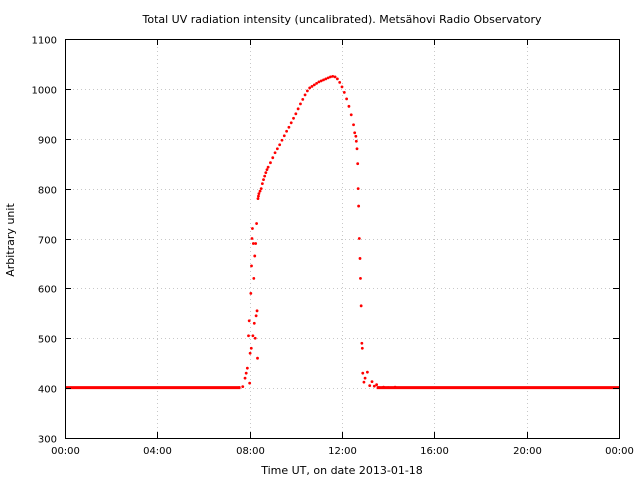 The image size is (640, 480). I want to click on y-tick-label: 400, so click(47, 390).